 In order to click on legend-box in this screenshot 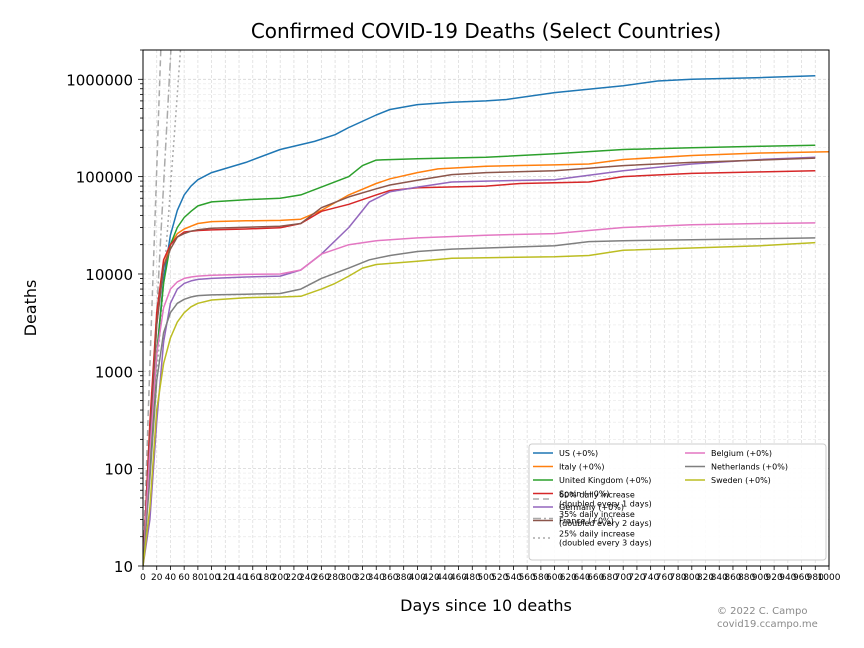, I will do `click(677, 502)`.